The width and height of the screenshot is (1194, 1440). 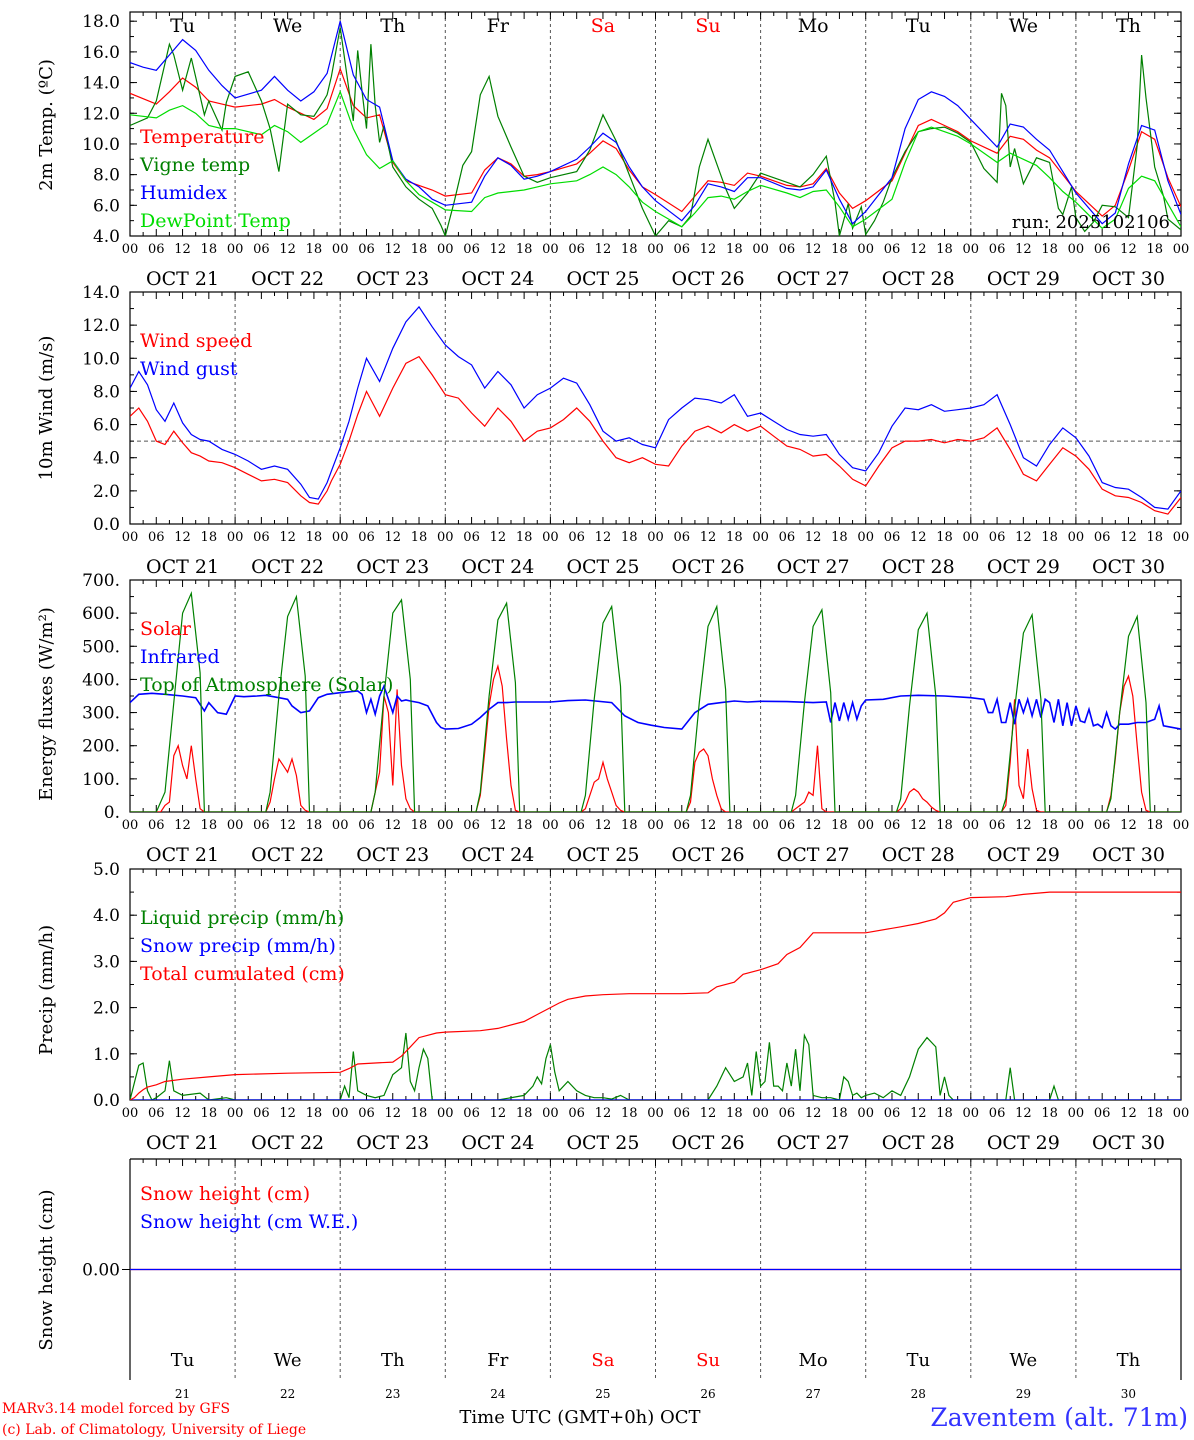 What do you see at coordinates (101, 326) in the screenshot?
I see `y-tick-label: 12.0` at bounding box center [101, 326].